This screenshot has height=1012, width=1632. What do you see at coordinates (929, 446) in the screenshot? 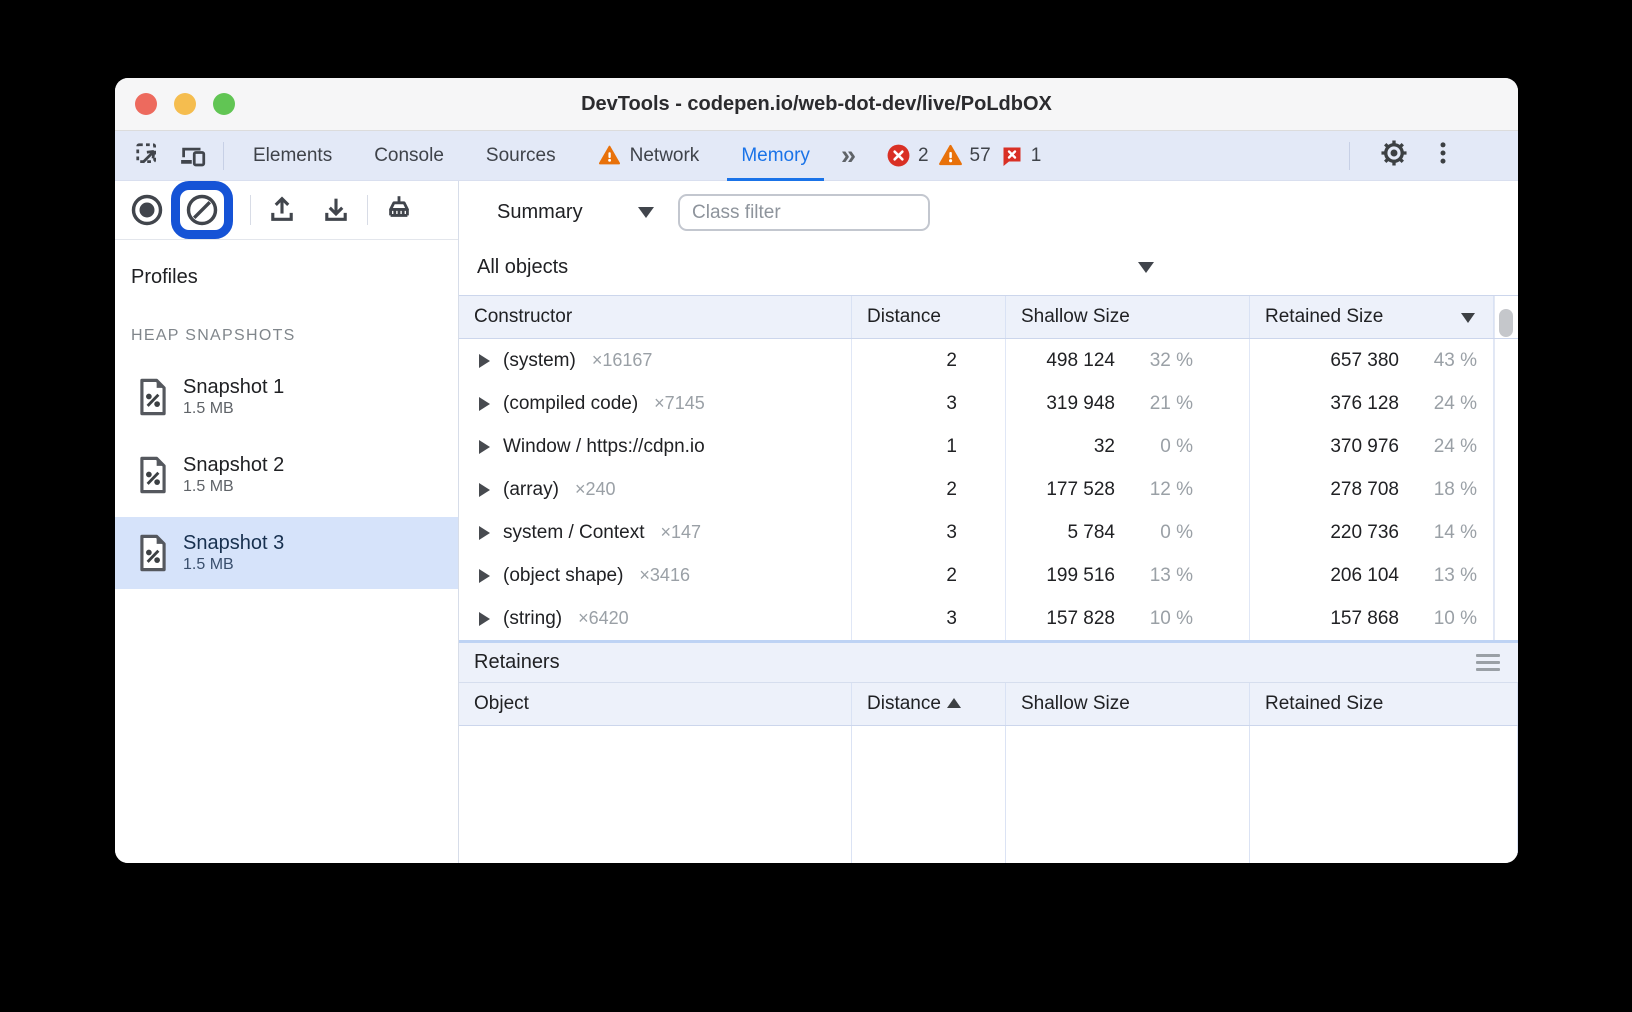
I see `distance-cell: 1` at bounding box center [929, 446].